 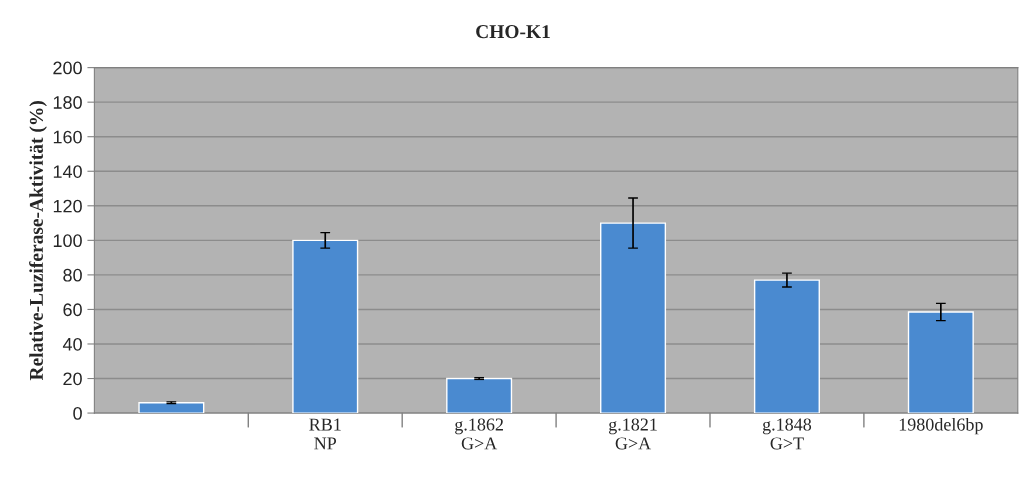 What do you see at coordinates (787, 434) in the screenshot?
I see `x-tick-label: g.1848 G>T` at bounding box center [787, 434].